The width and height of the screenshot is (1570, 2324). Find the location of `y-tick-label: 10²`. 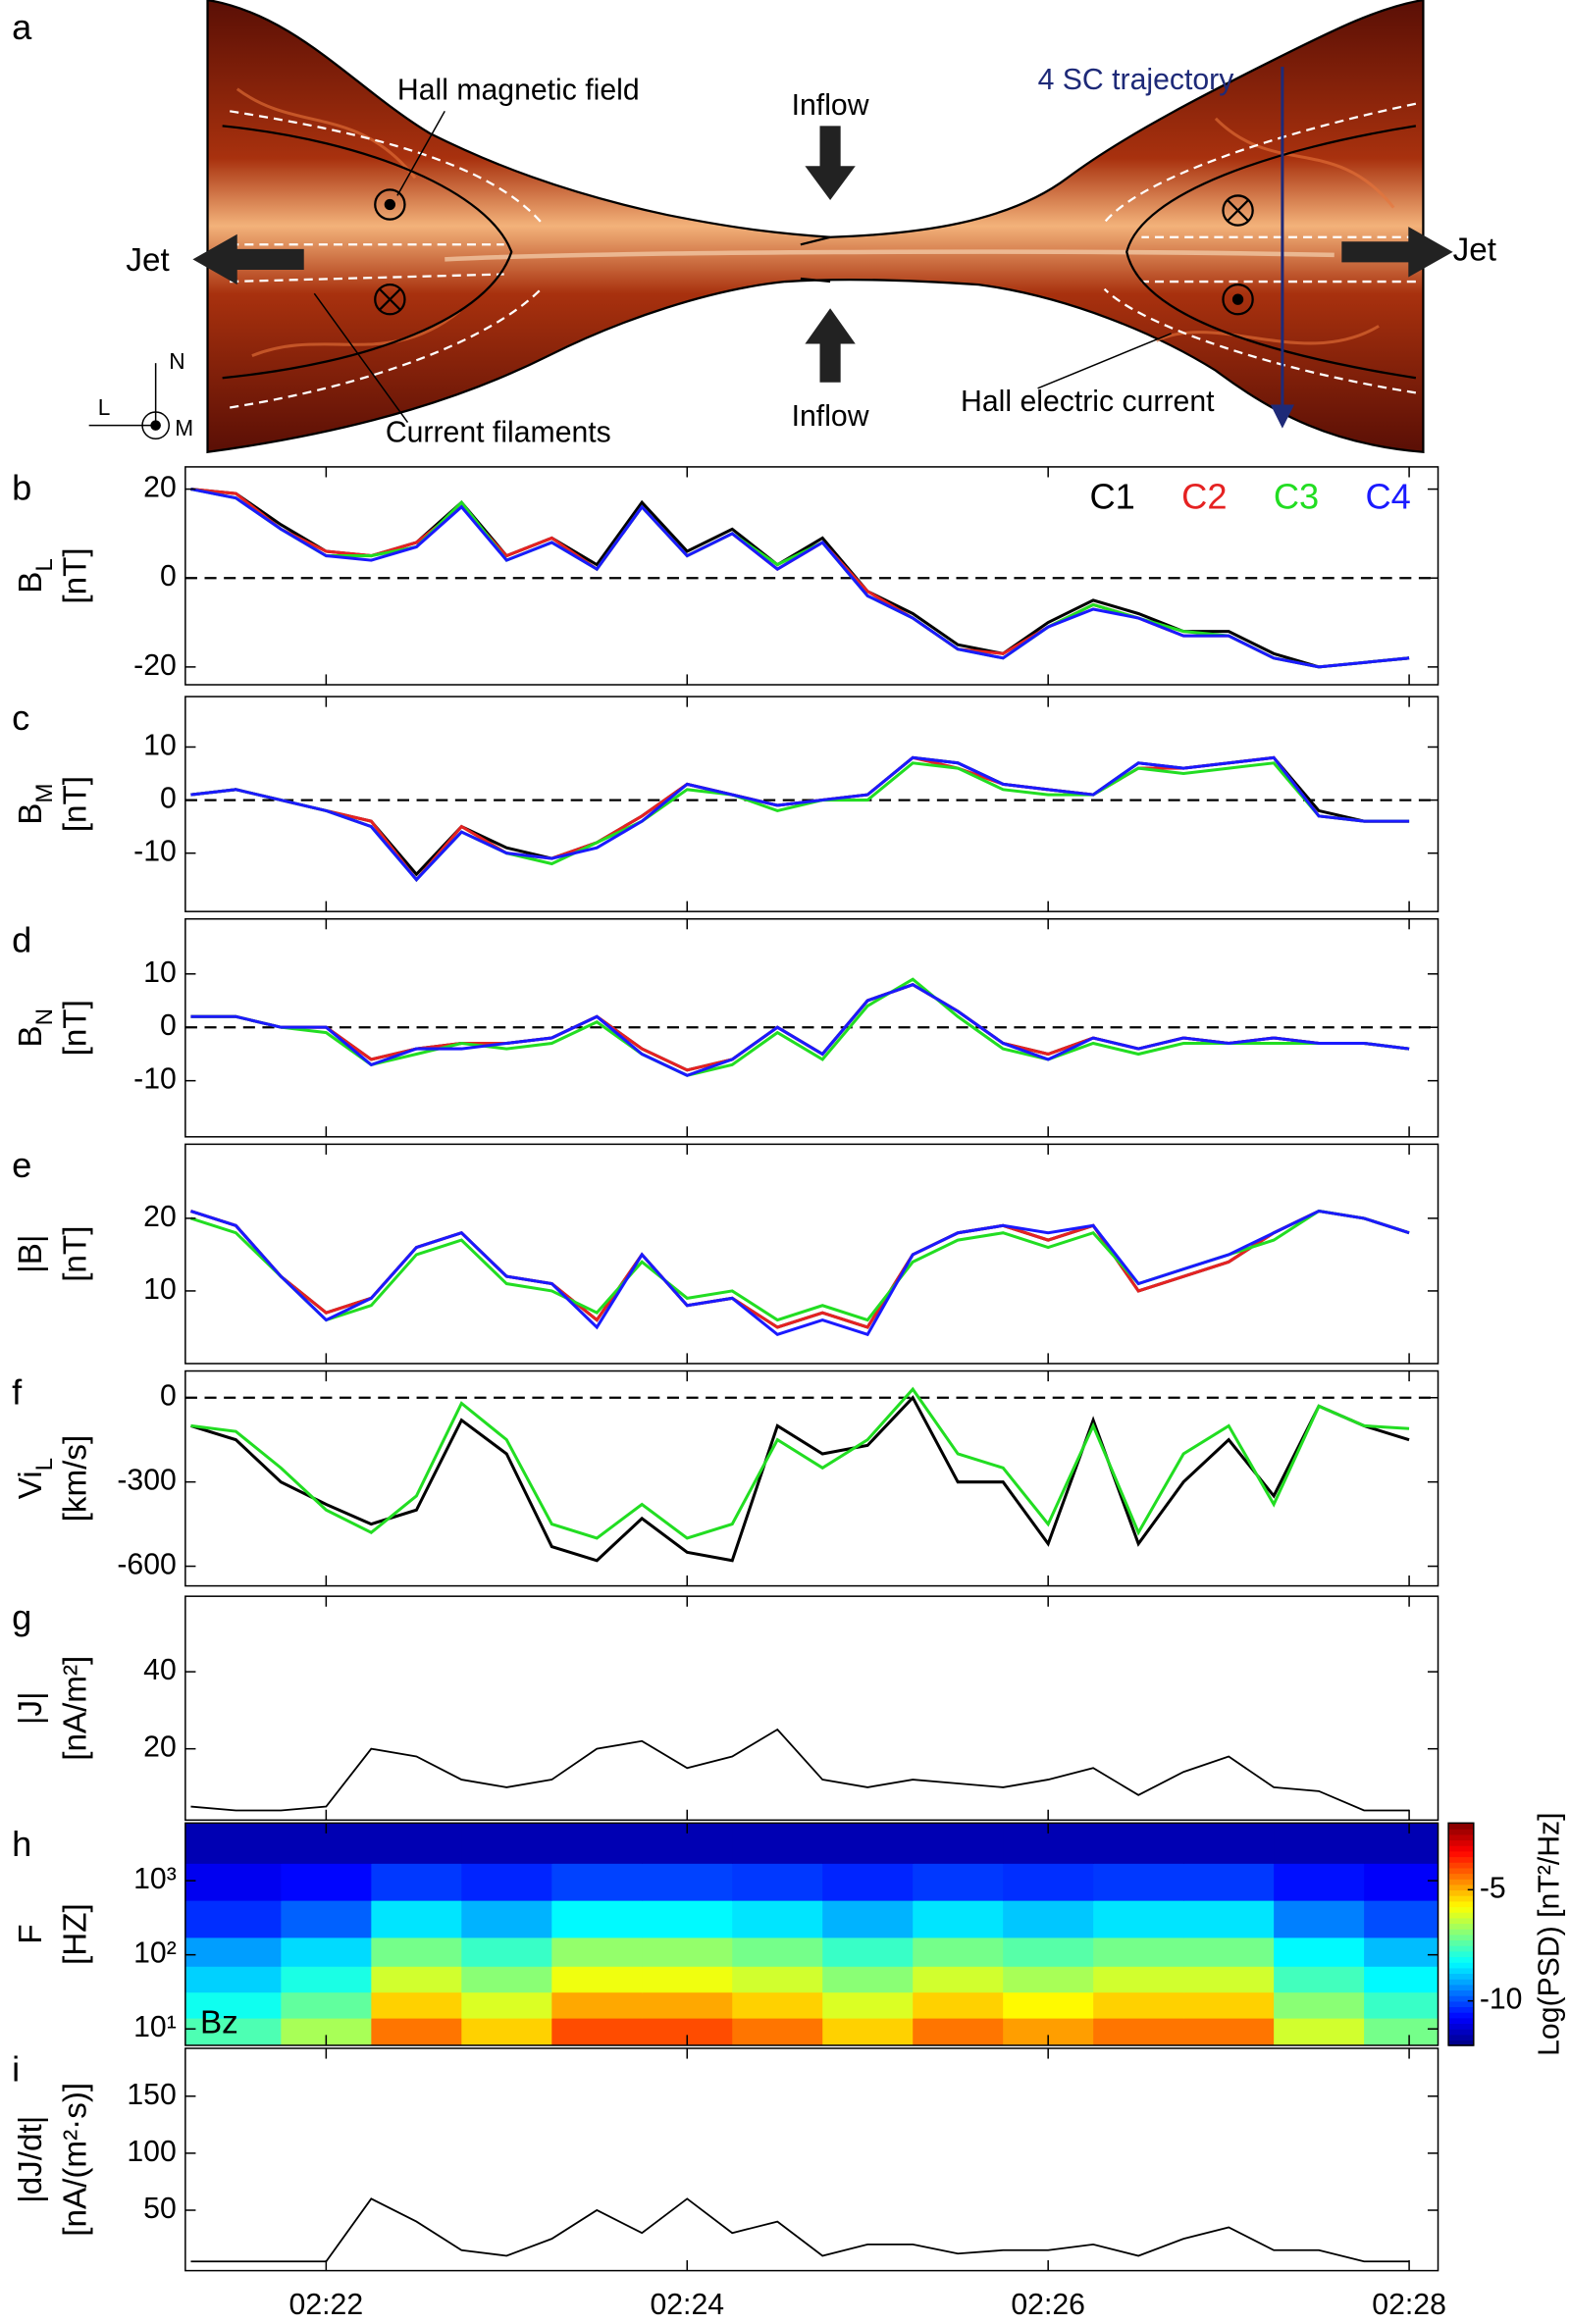

y-tick-label: 10² is located at coordinates (155, 1953).